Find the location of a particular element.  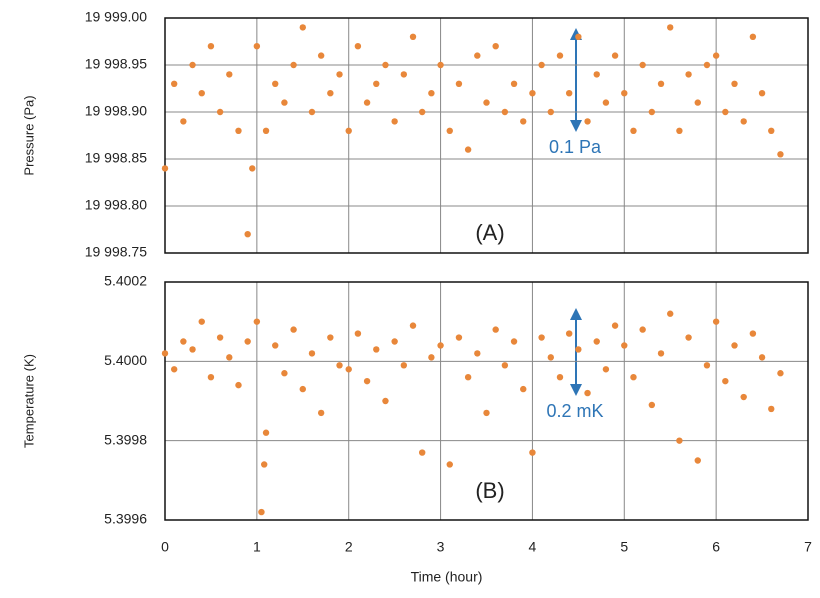

x-tick-label: 7 is located at coordinates (808, 547).